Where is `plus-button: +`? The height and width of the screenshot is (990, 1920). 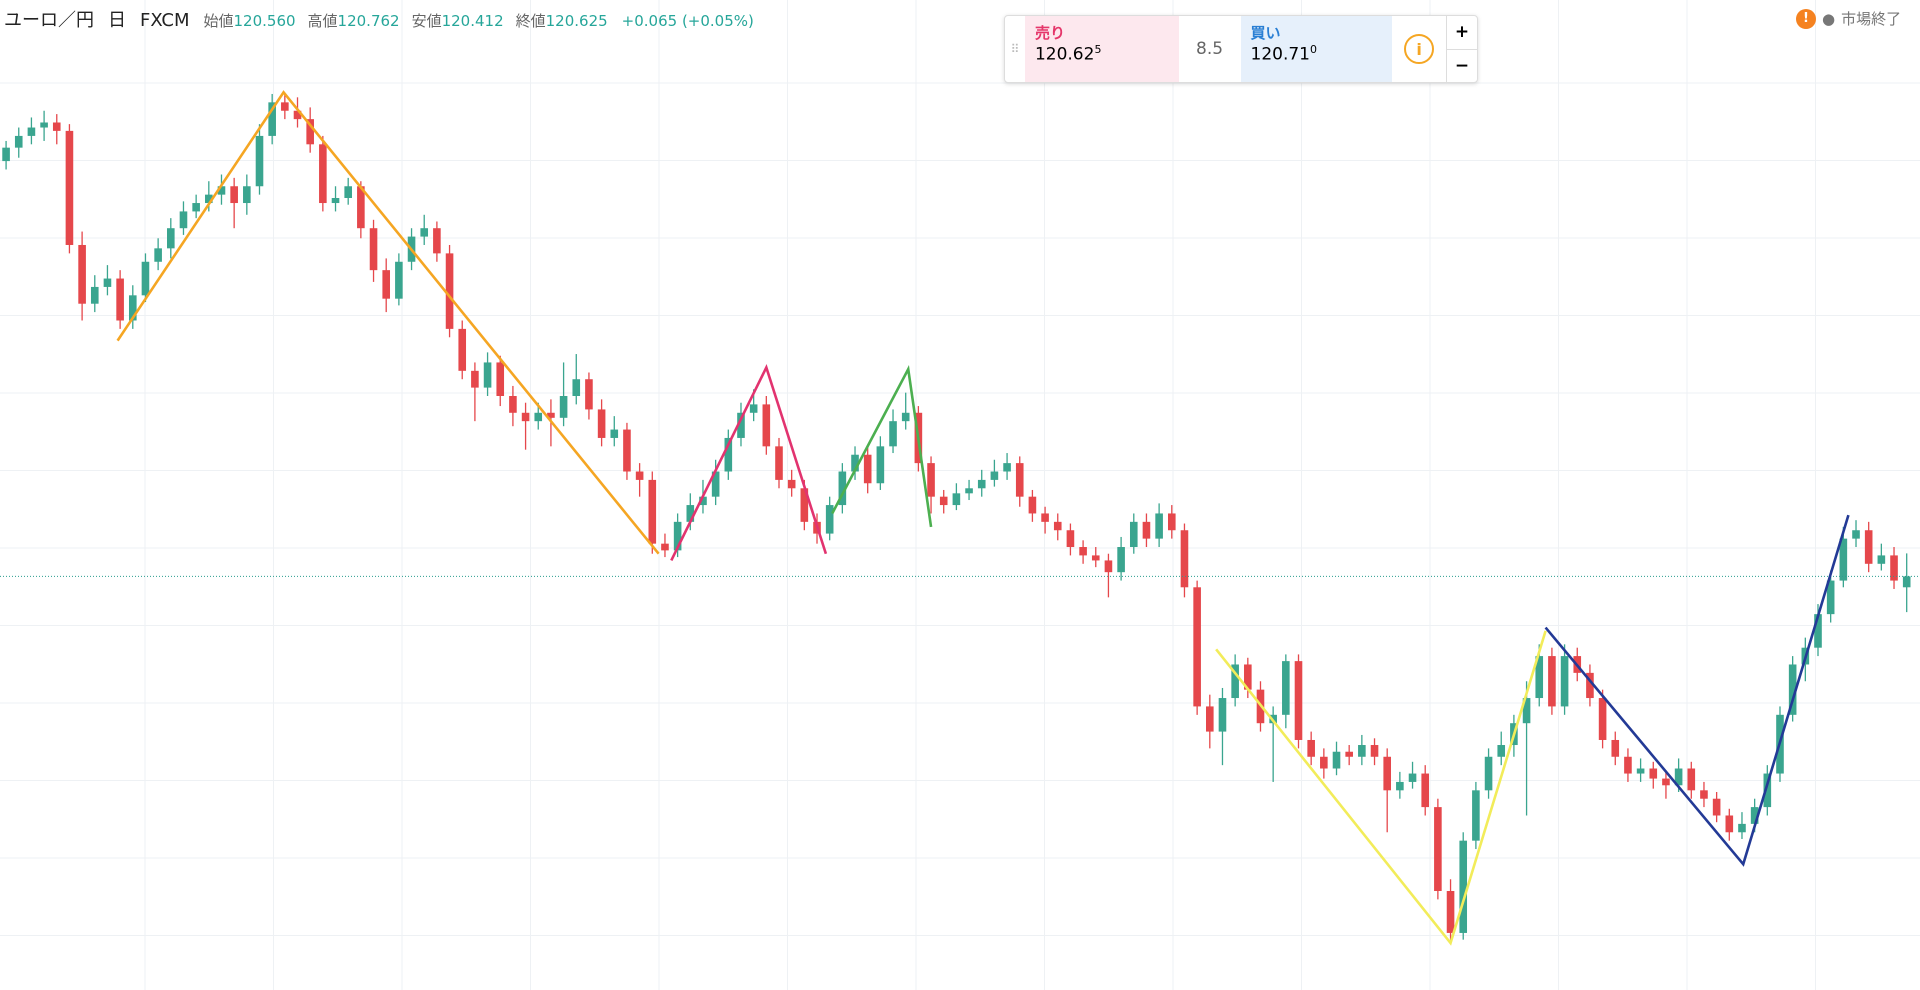 plus-button: + is located at coordinates (1462, 32).